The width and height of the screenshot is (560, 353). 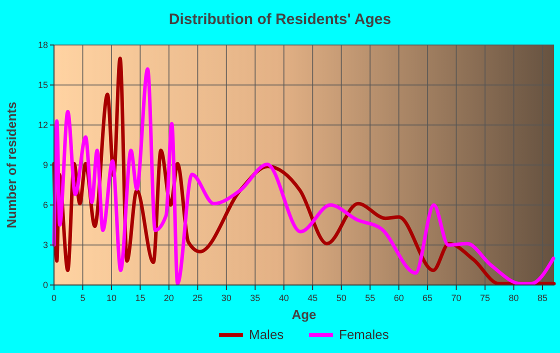 I want to click on x-tick-label: 65, so click(x=427, y=298).